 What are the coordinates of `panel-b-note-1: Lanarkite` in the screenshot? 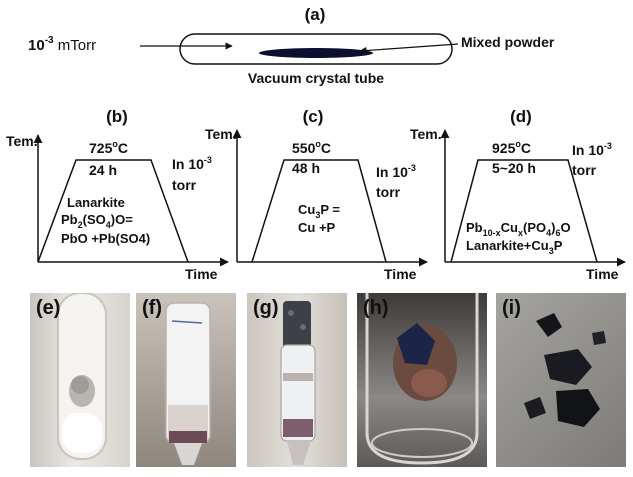 It's located at (96, 202).